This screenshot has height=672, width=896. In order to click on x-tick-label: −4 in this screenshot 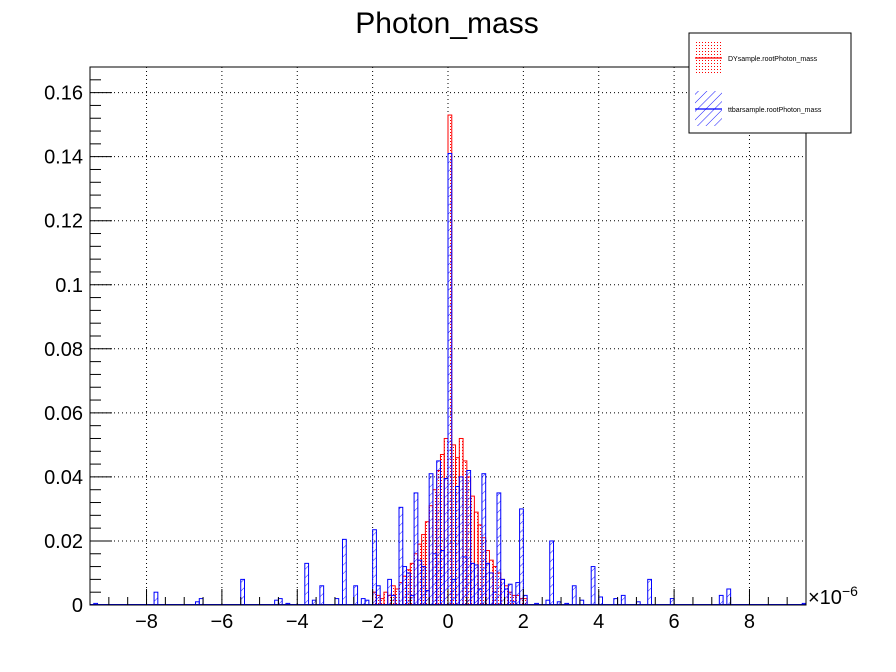, I will do `click(297, 622)`.